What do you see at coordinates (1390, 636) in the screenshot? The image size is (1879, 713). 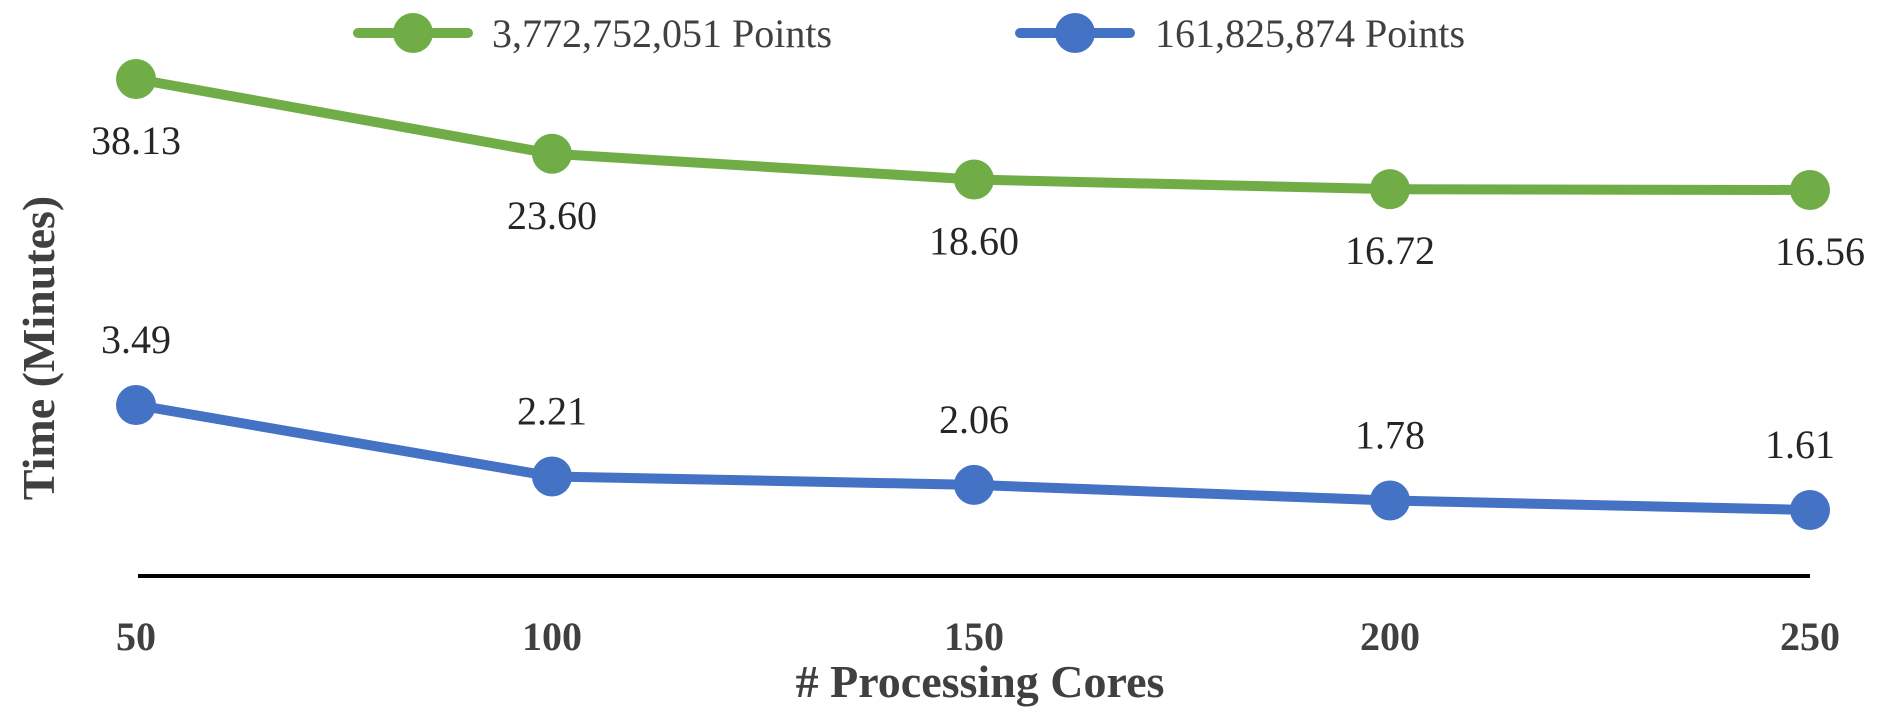 I see `x-tick-label: 200` at bounding box center [1390, 636].